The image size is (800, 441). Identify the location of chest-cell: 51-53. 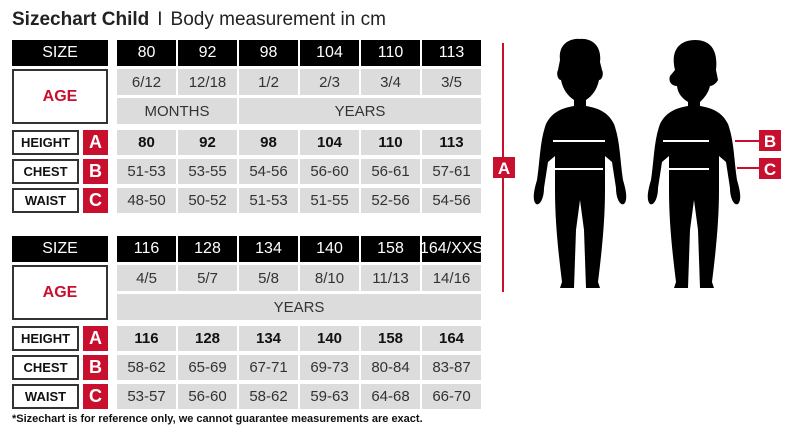
(146, 171).